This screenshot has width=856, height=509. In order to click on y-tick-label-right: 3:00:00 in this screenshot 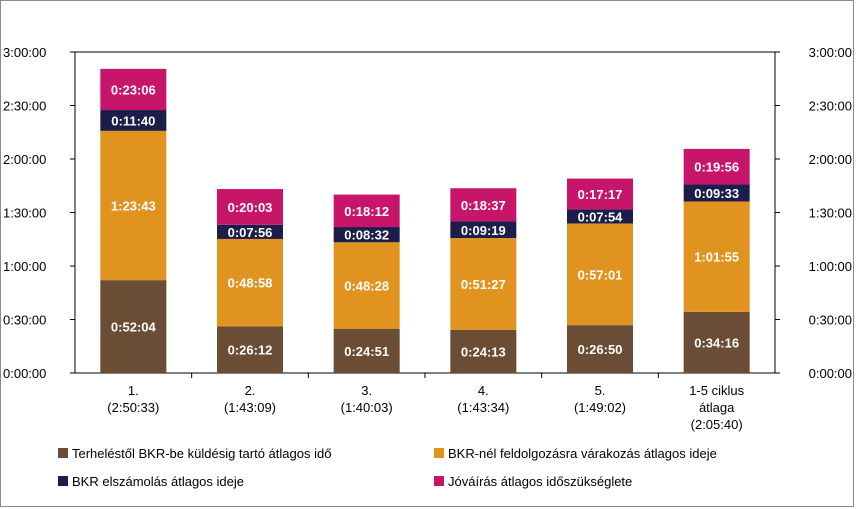, I will do `click(830, 52)`.